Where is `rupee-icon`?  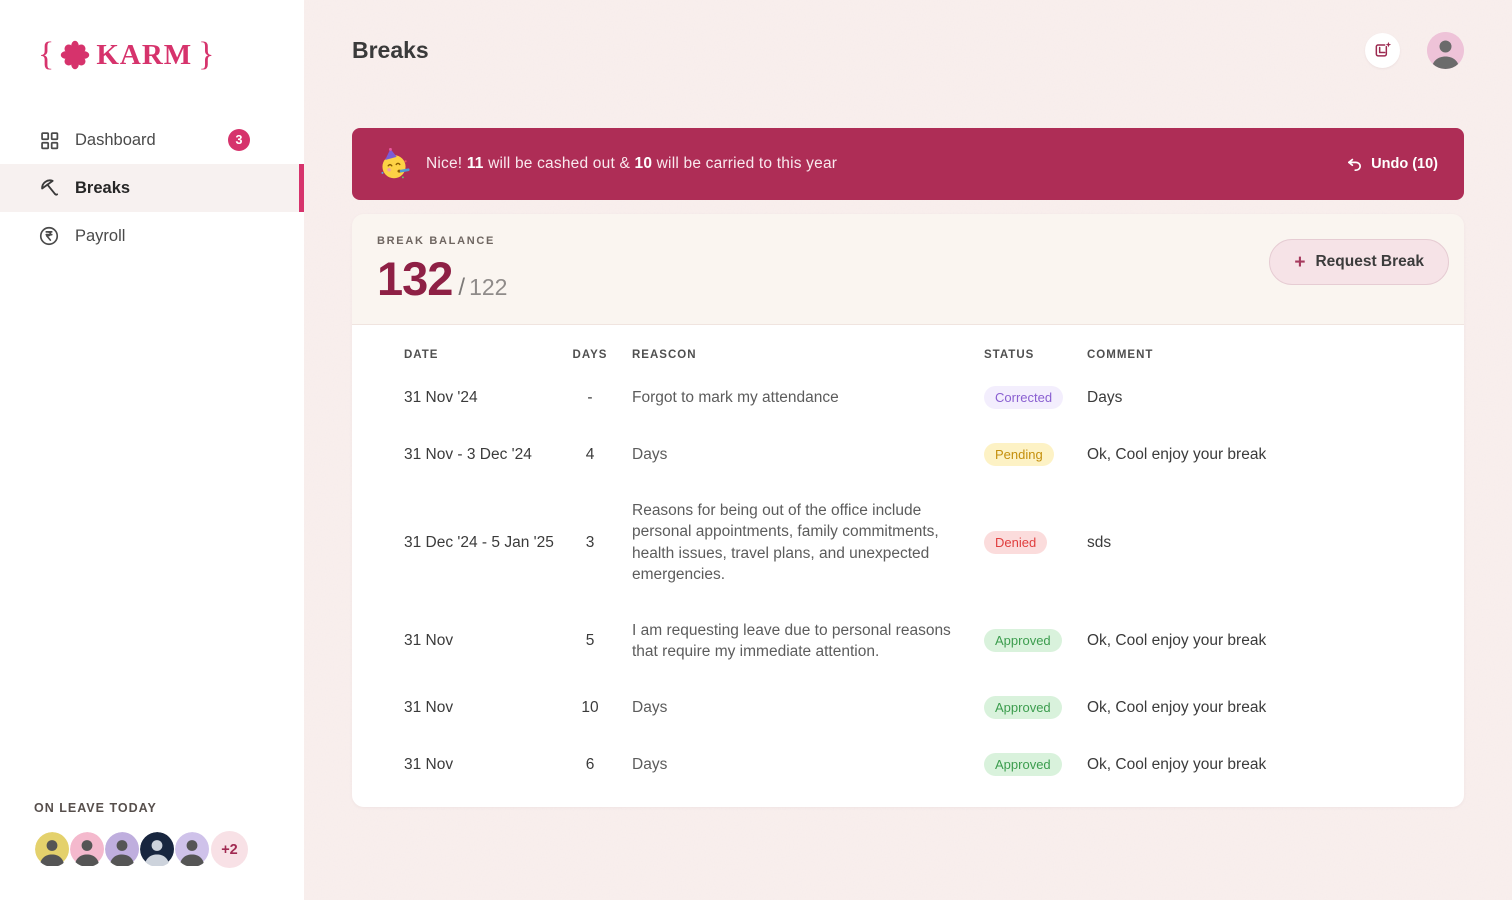
rupee-icon is located at coordinates (49, 236).